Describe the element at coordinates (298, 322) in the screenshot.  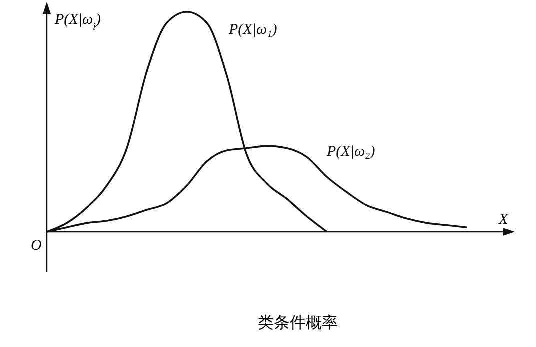
I see `text: 类条件概率` at that location.